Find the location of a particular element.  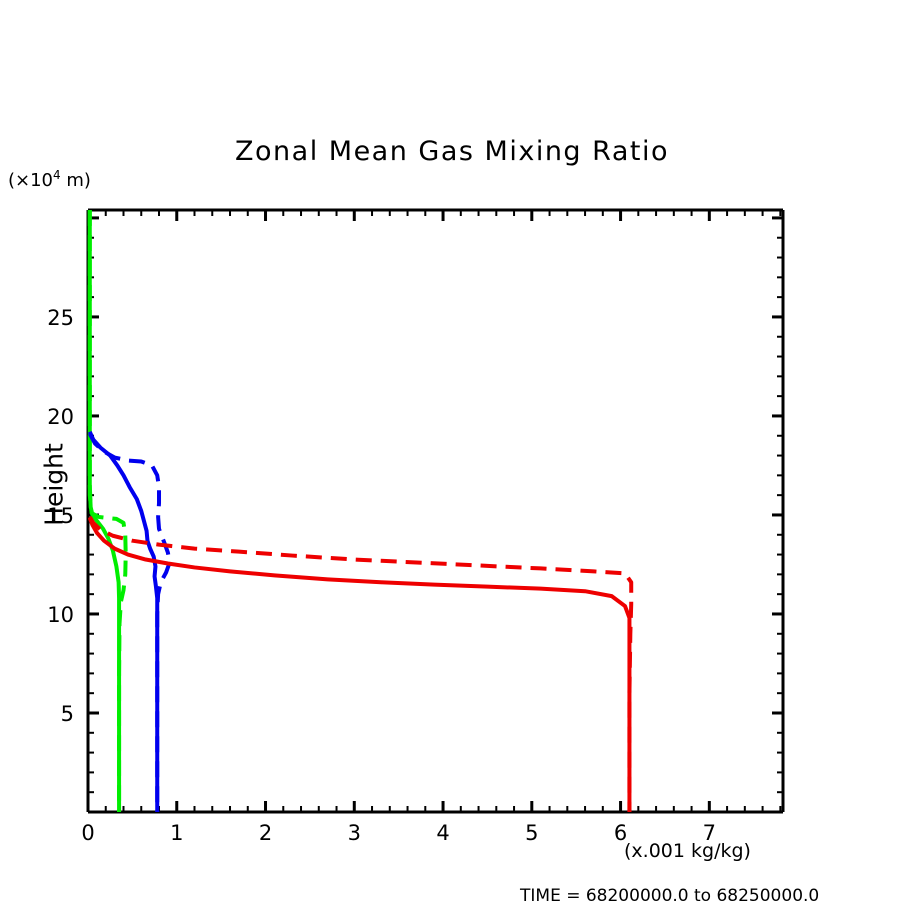

x-tick-label: 6 is located at coordinates (620, 833).